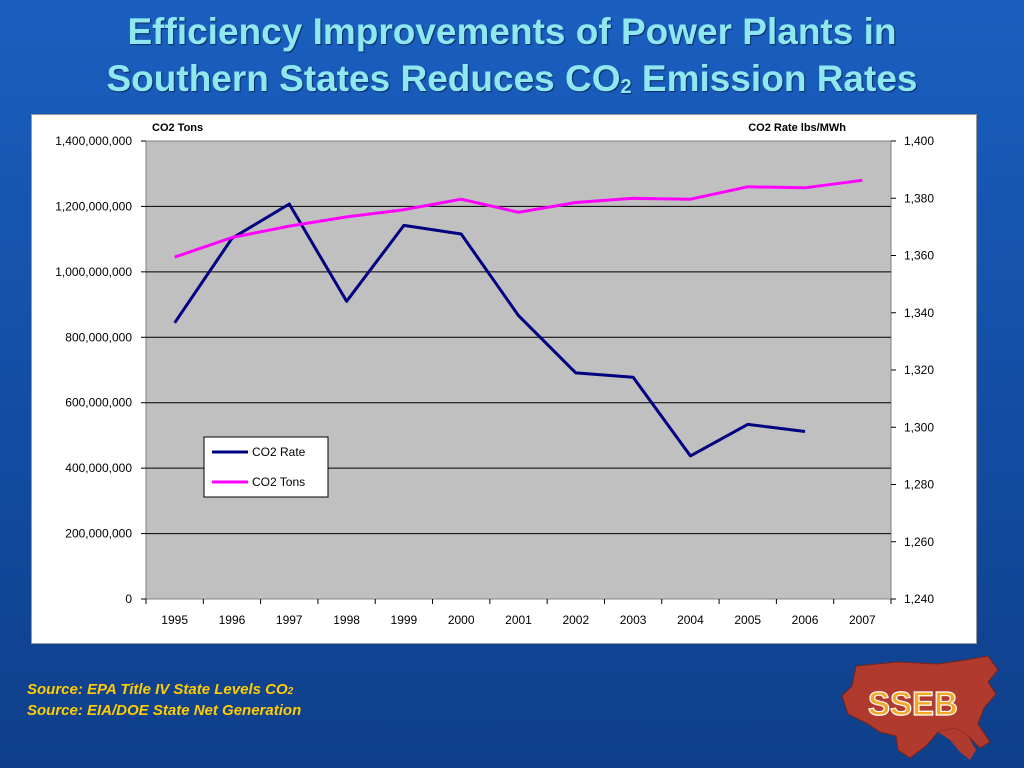  Describe the element at coordinates (919, 256) in the screenshot. I see `right-tick-label: 1,360` at that location.